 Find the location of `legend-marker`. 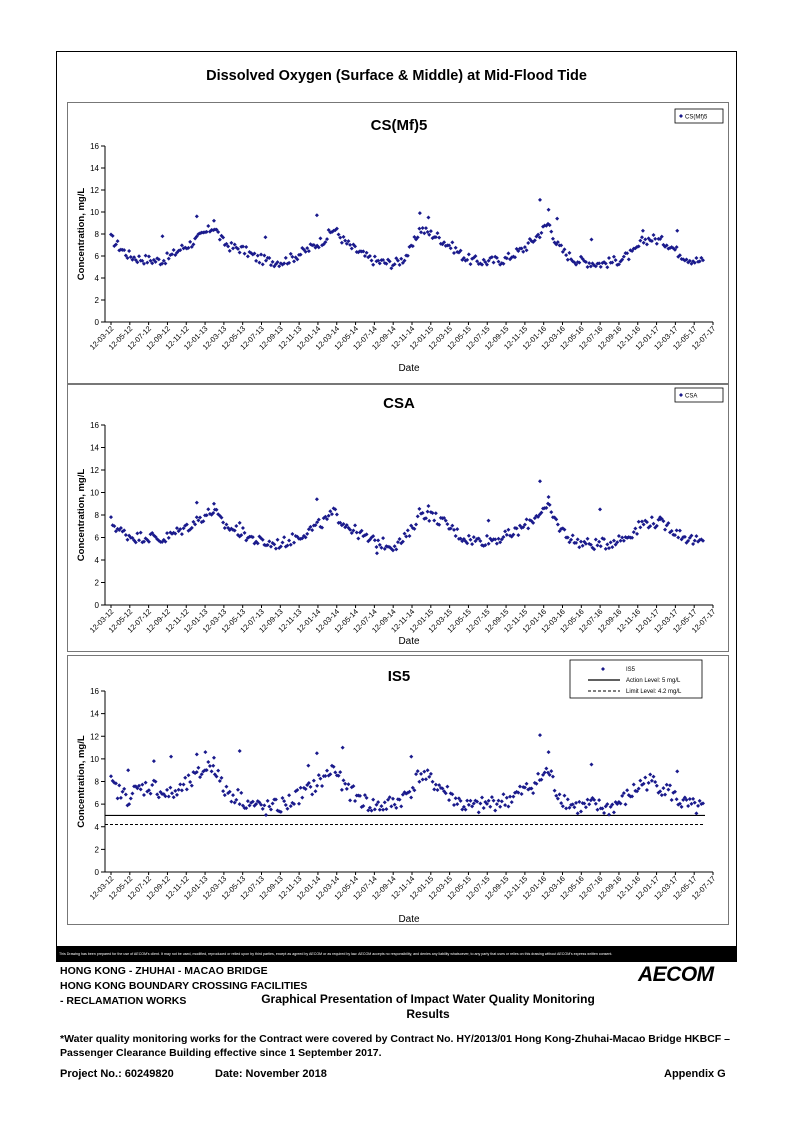

legend-marker is located at coordinates (603, 669).